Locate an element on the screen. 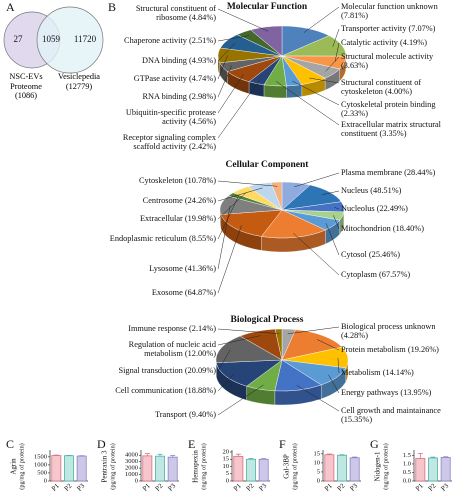 This screenshot has height=500, width=456. slice-value: (4.74%) is located at coordinates (202, 78).